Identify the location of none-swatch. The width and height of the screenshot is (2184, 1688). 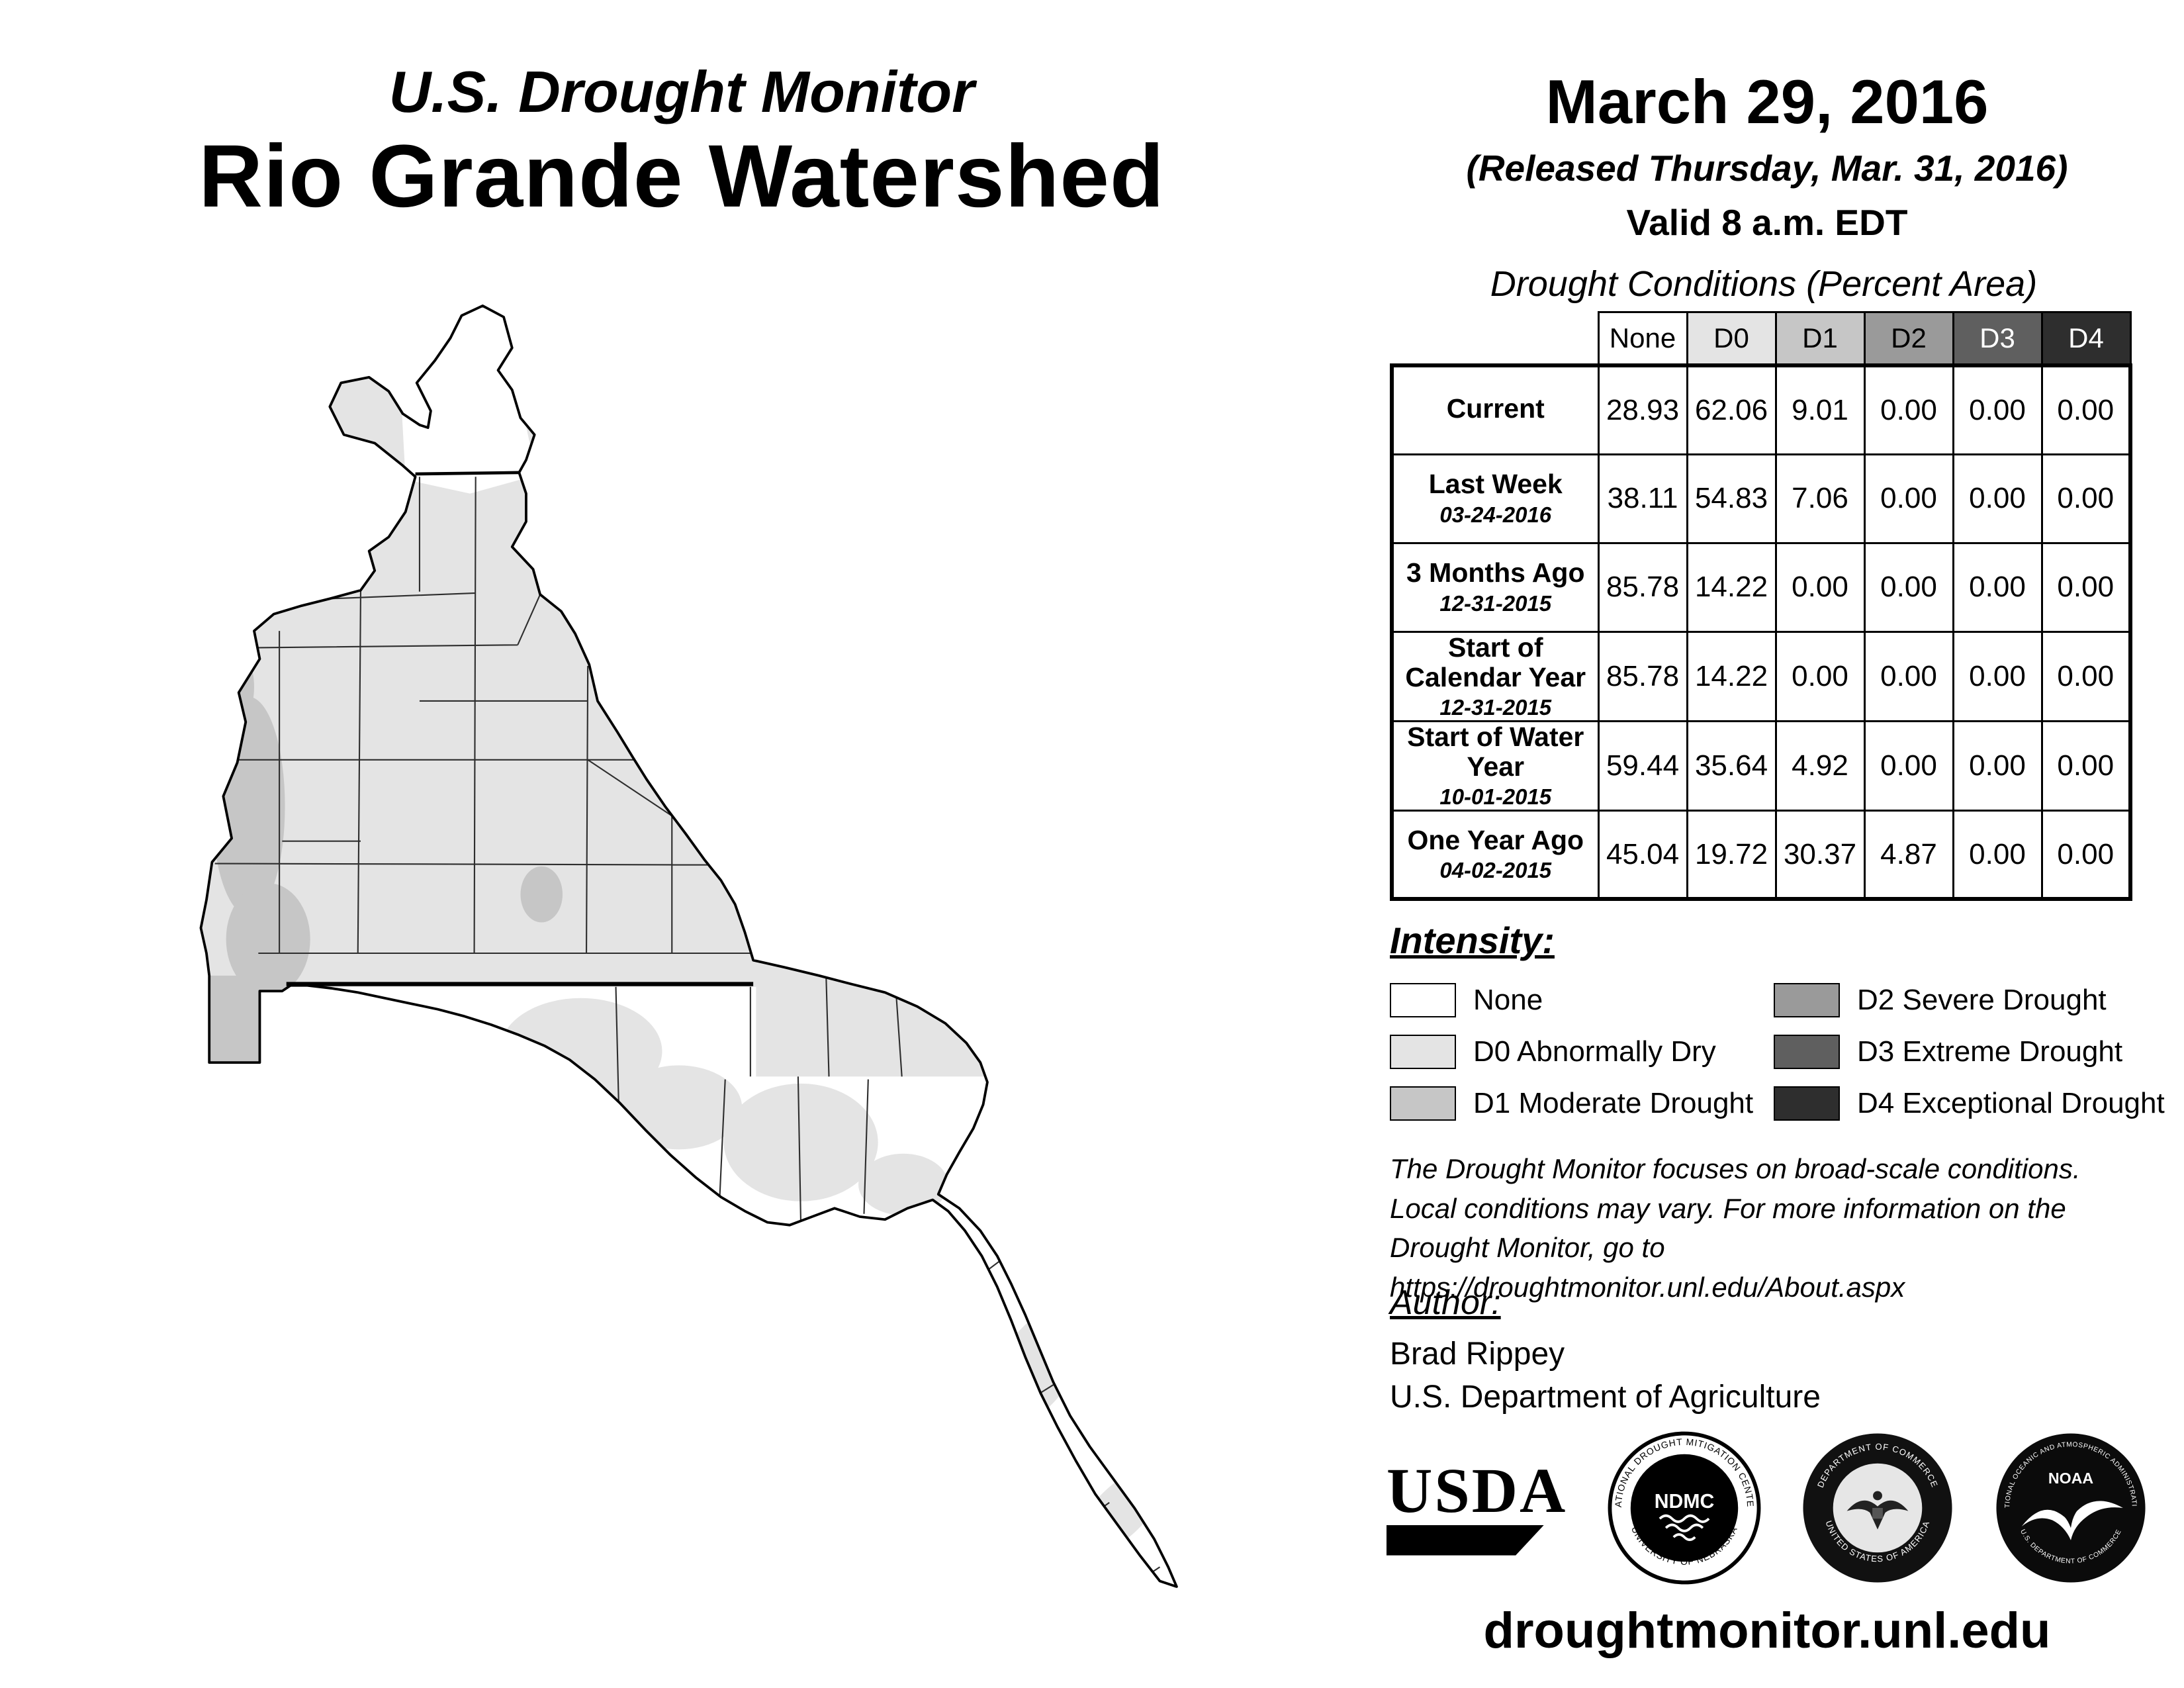
(1423, 1000).